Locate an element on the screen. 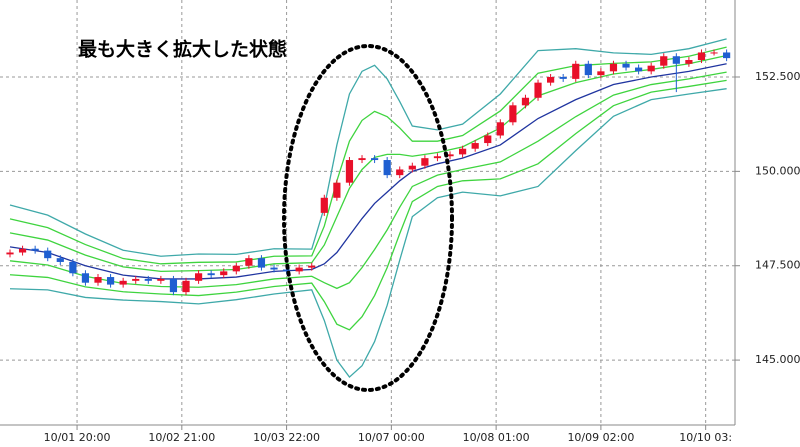  y-tick-label: 147.500 is located at coordinates (777, 265).